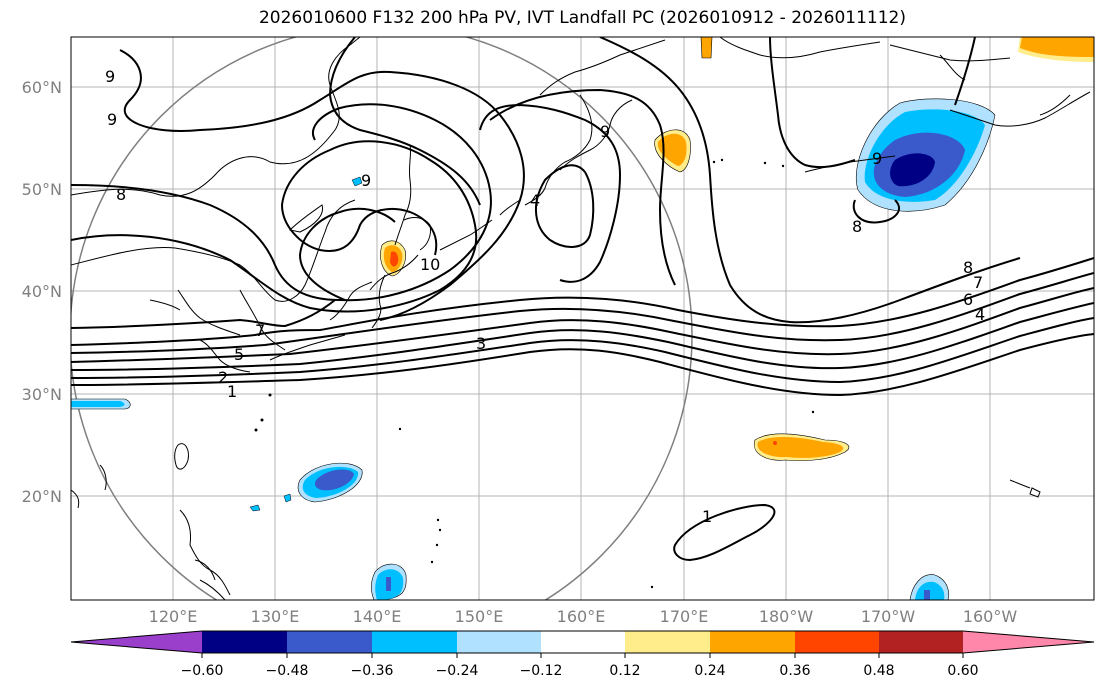 Image resolution: width=1105 pixels, height=692 pixels. I want to click on lon-label: 180°W, so click(786, 616).